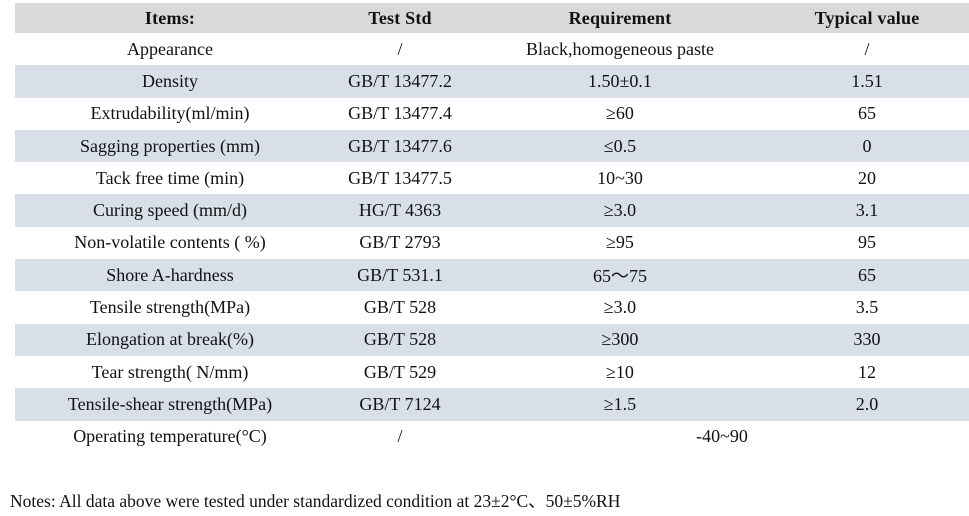 The width and height of the screenshot is (969, 516). I want to click on cell-test-std: GB/T 2793, so click(400, 242).